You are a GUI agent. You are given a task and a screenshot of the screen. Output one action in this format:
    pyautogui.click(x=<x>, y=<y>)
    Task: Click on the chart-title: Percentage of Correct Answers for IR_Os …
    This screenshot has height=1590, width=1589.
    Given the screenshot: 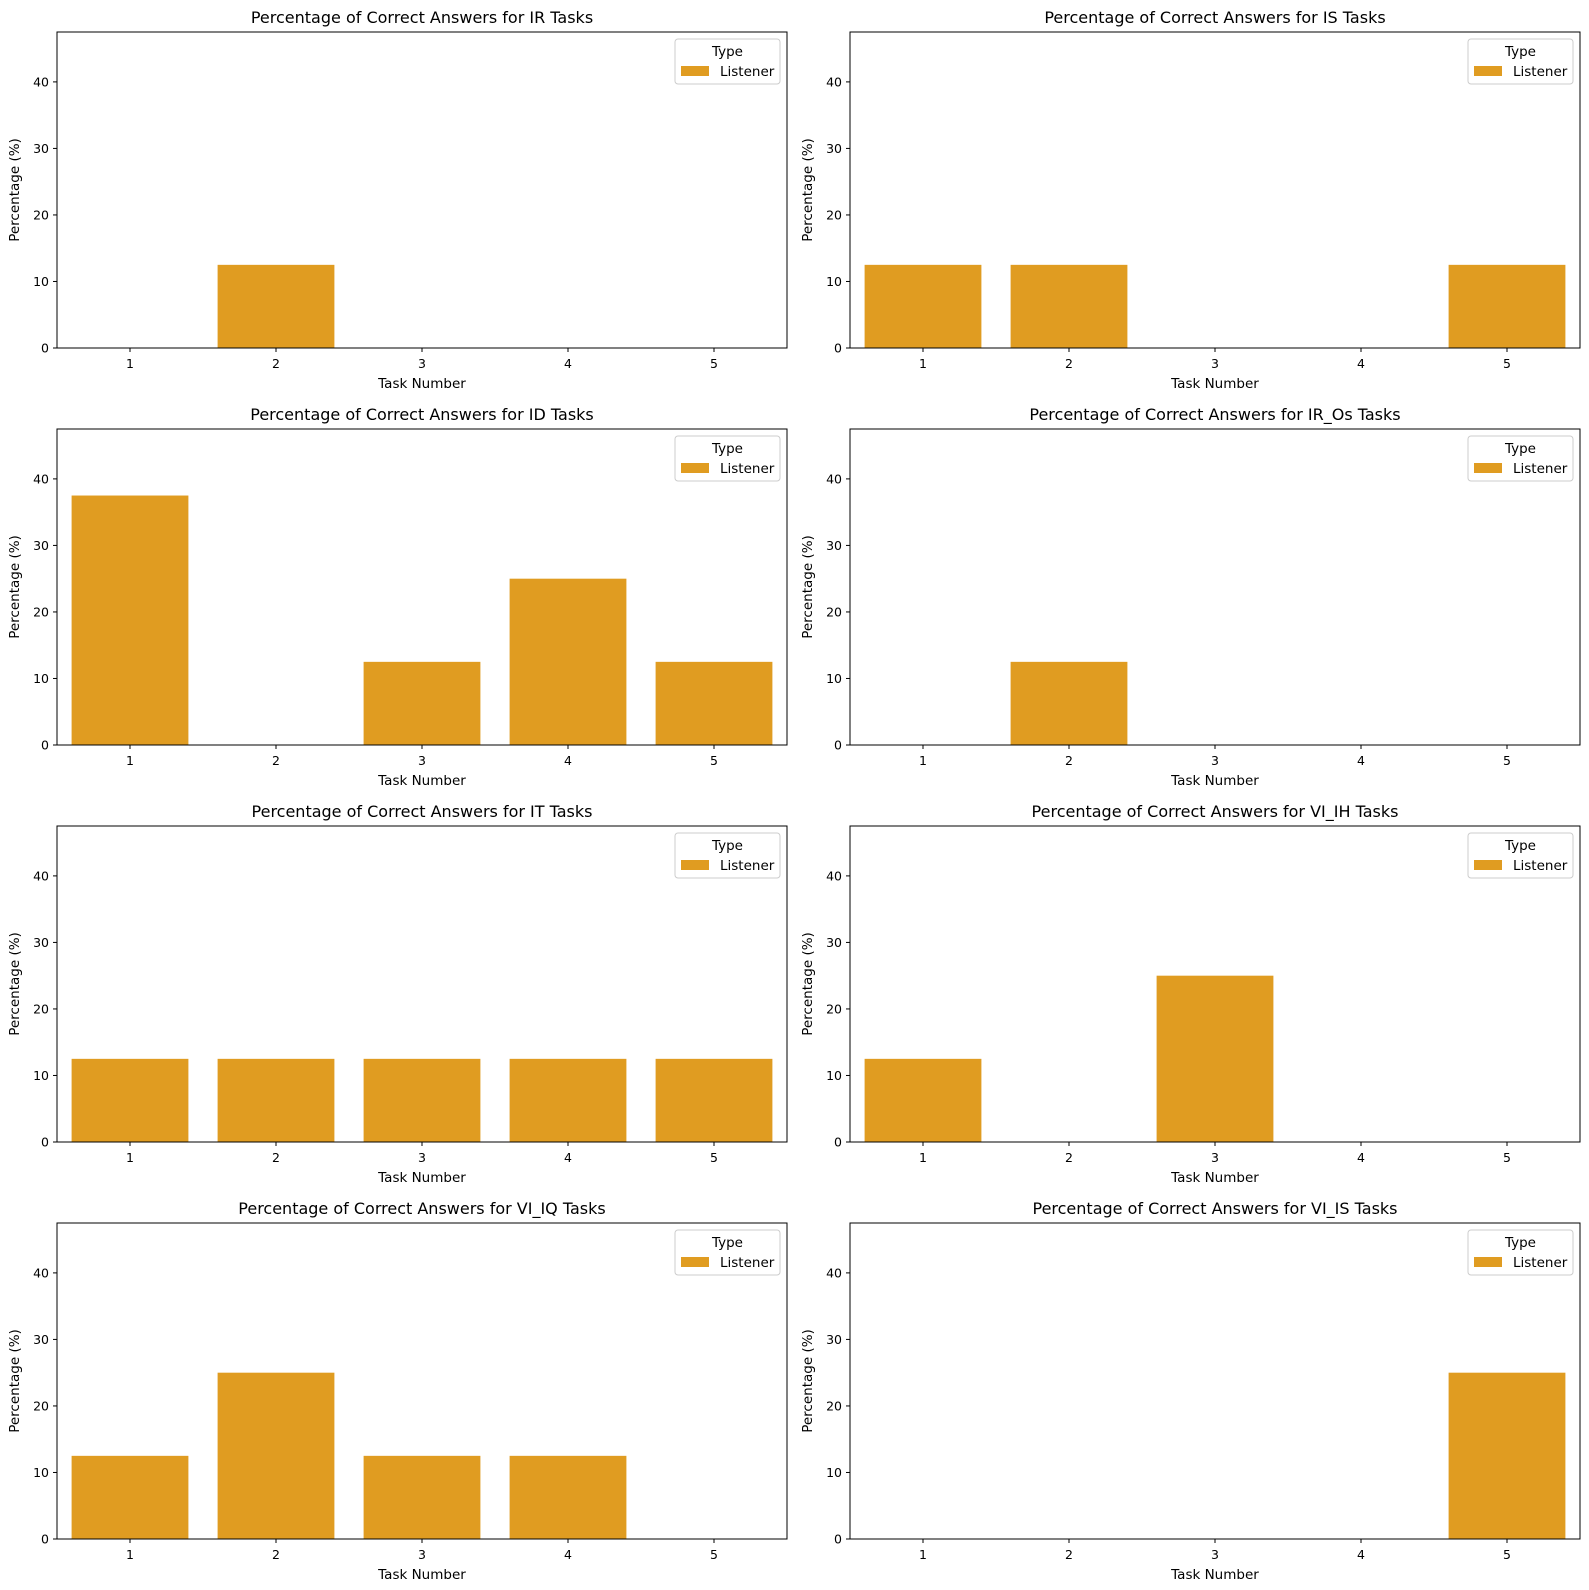 What is the action you would take?
    pyautogui.click(x=1214, y=415)
    